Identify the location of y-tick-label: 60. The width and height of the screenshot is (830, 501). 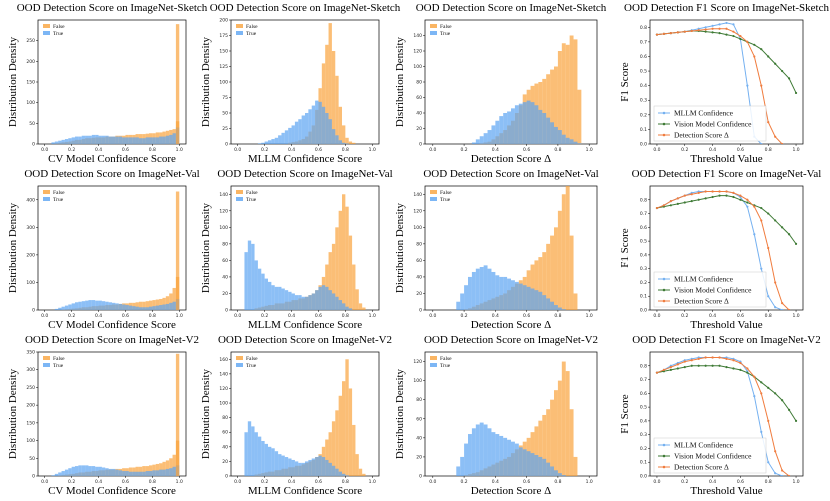
(419, 419).